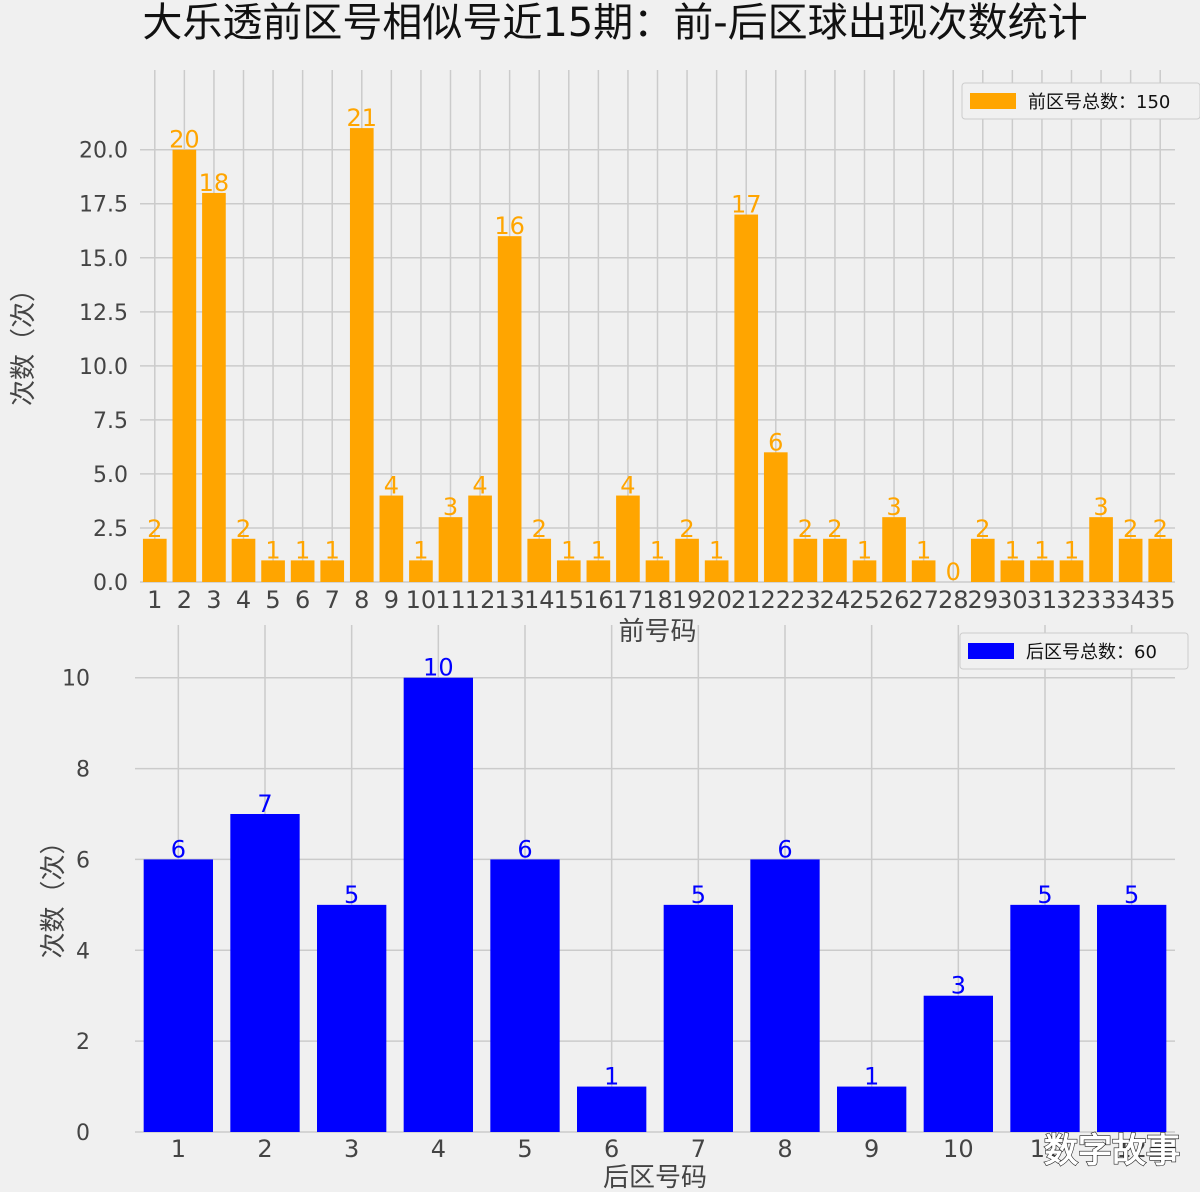 This screenshot has height=1192, width=1200. Describe the element at coordinates (509, 226) in the screenshot. I see `front-bar-value-label: 16` at that location.